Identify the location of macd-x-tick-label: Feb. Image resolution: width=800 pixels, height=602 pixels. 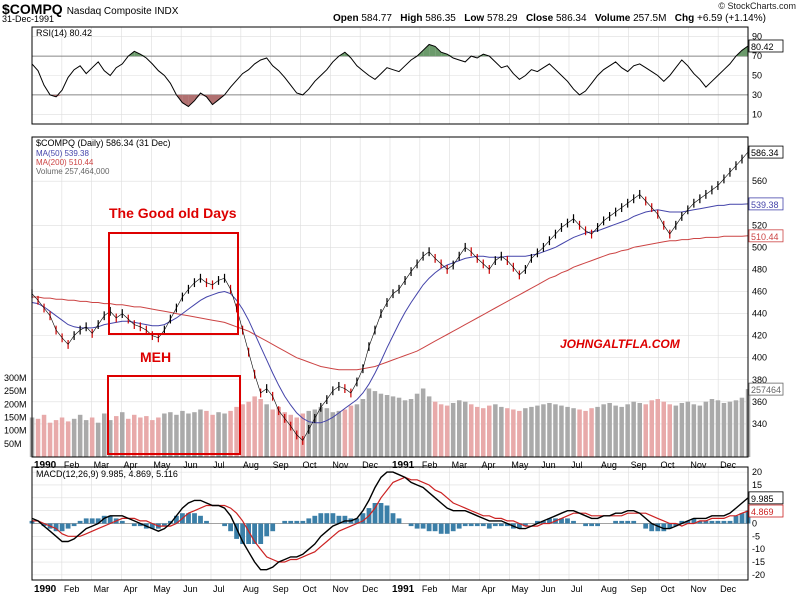
(430, 589).